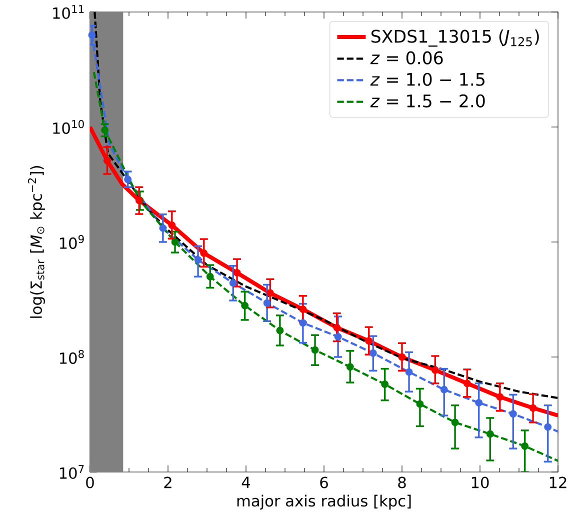  Describe the element at coordinates (402, 482) in the screenshot. I see `x-tick-label: 8` at that location.